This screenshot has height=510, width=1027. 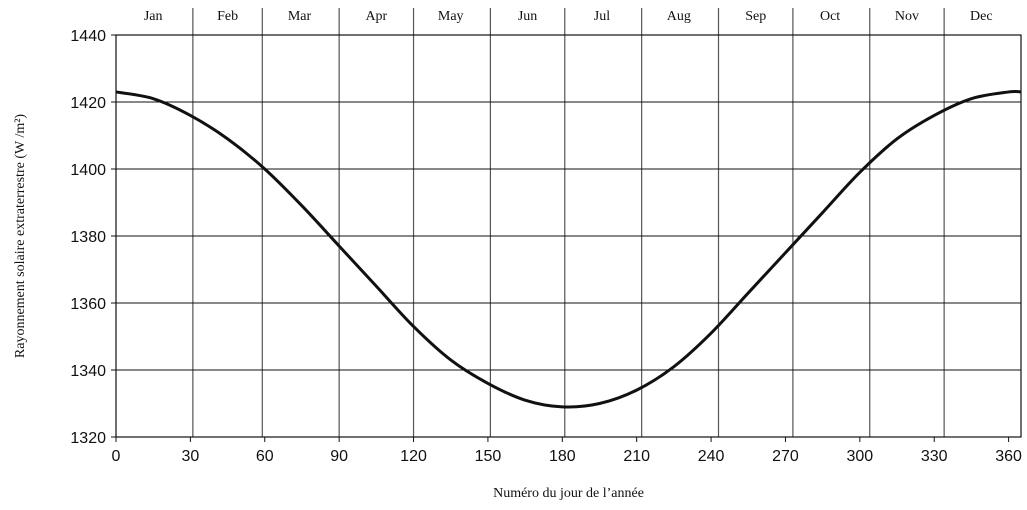 What do you see at coordinates (88, 36) in the screenshot?
I see `y-tick-label: 1440` at bounding box center [88, 36].